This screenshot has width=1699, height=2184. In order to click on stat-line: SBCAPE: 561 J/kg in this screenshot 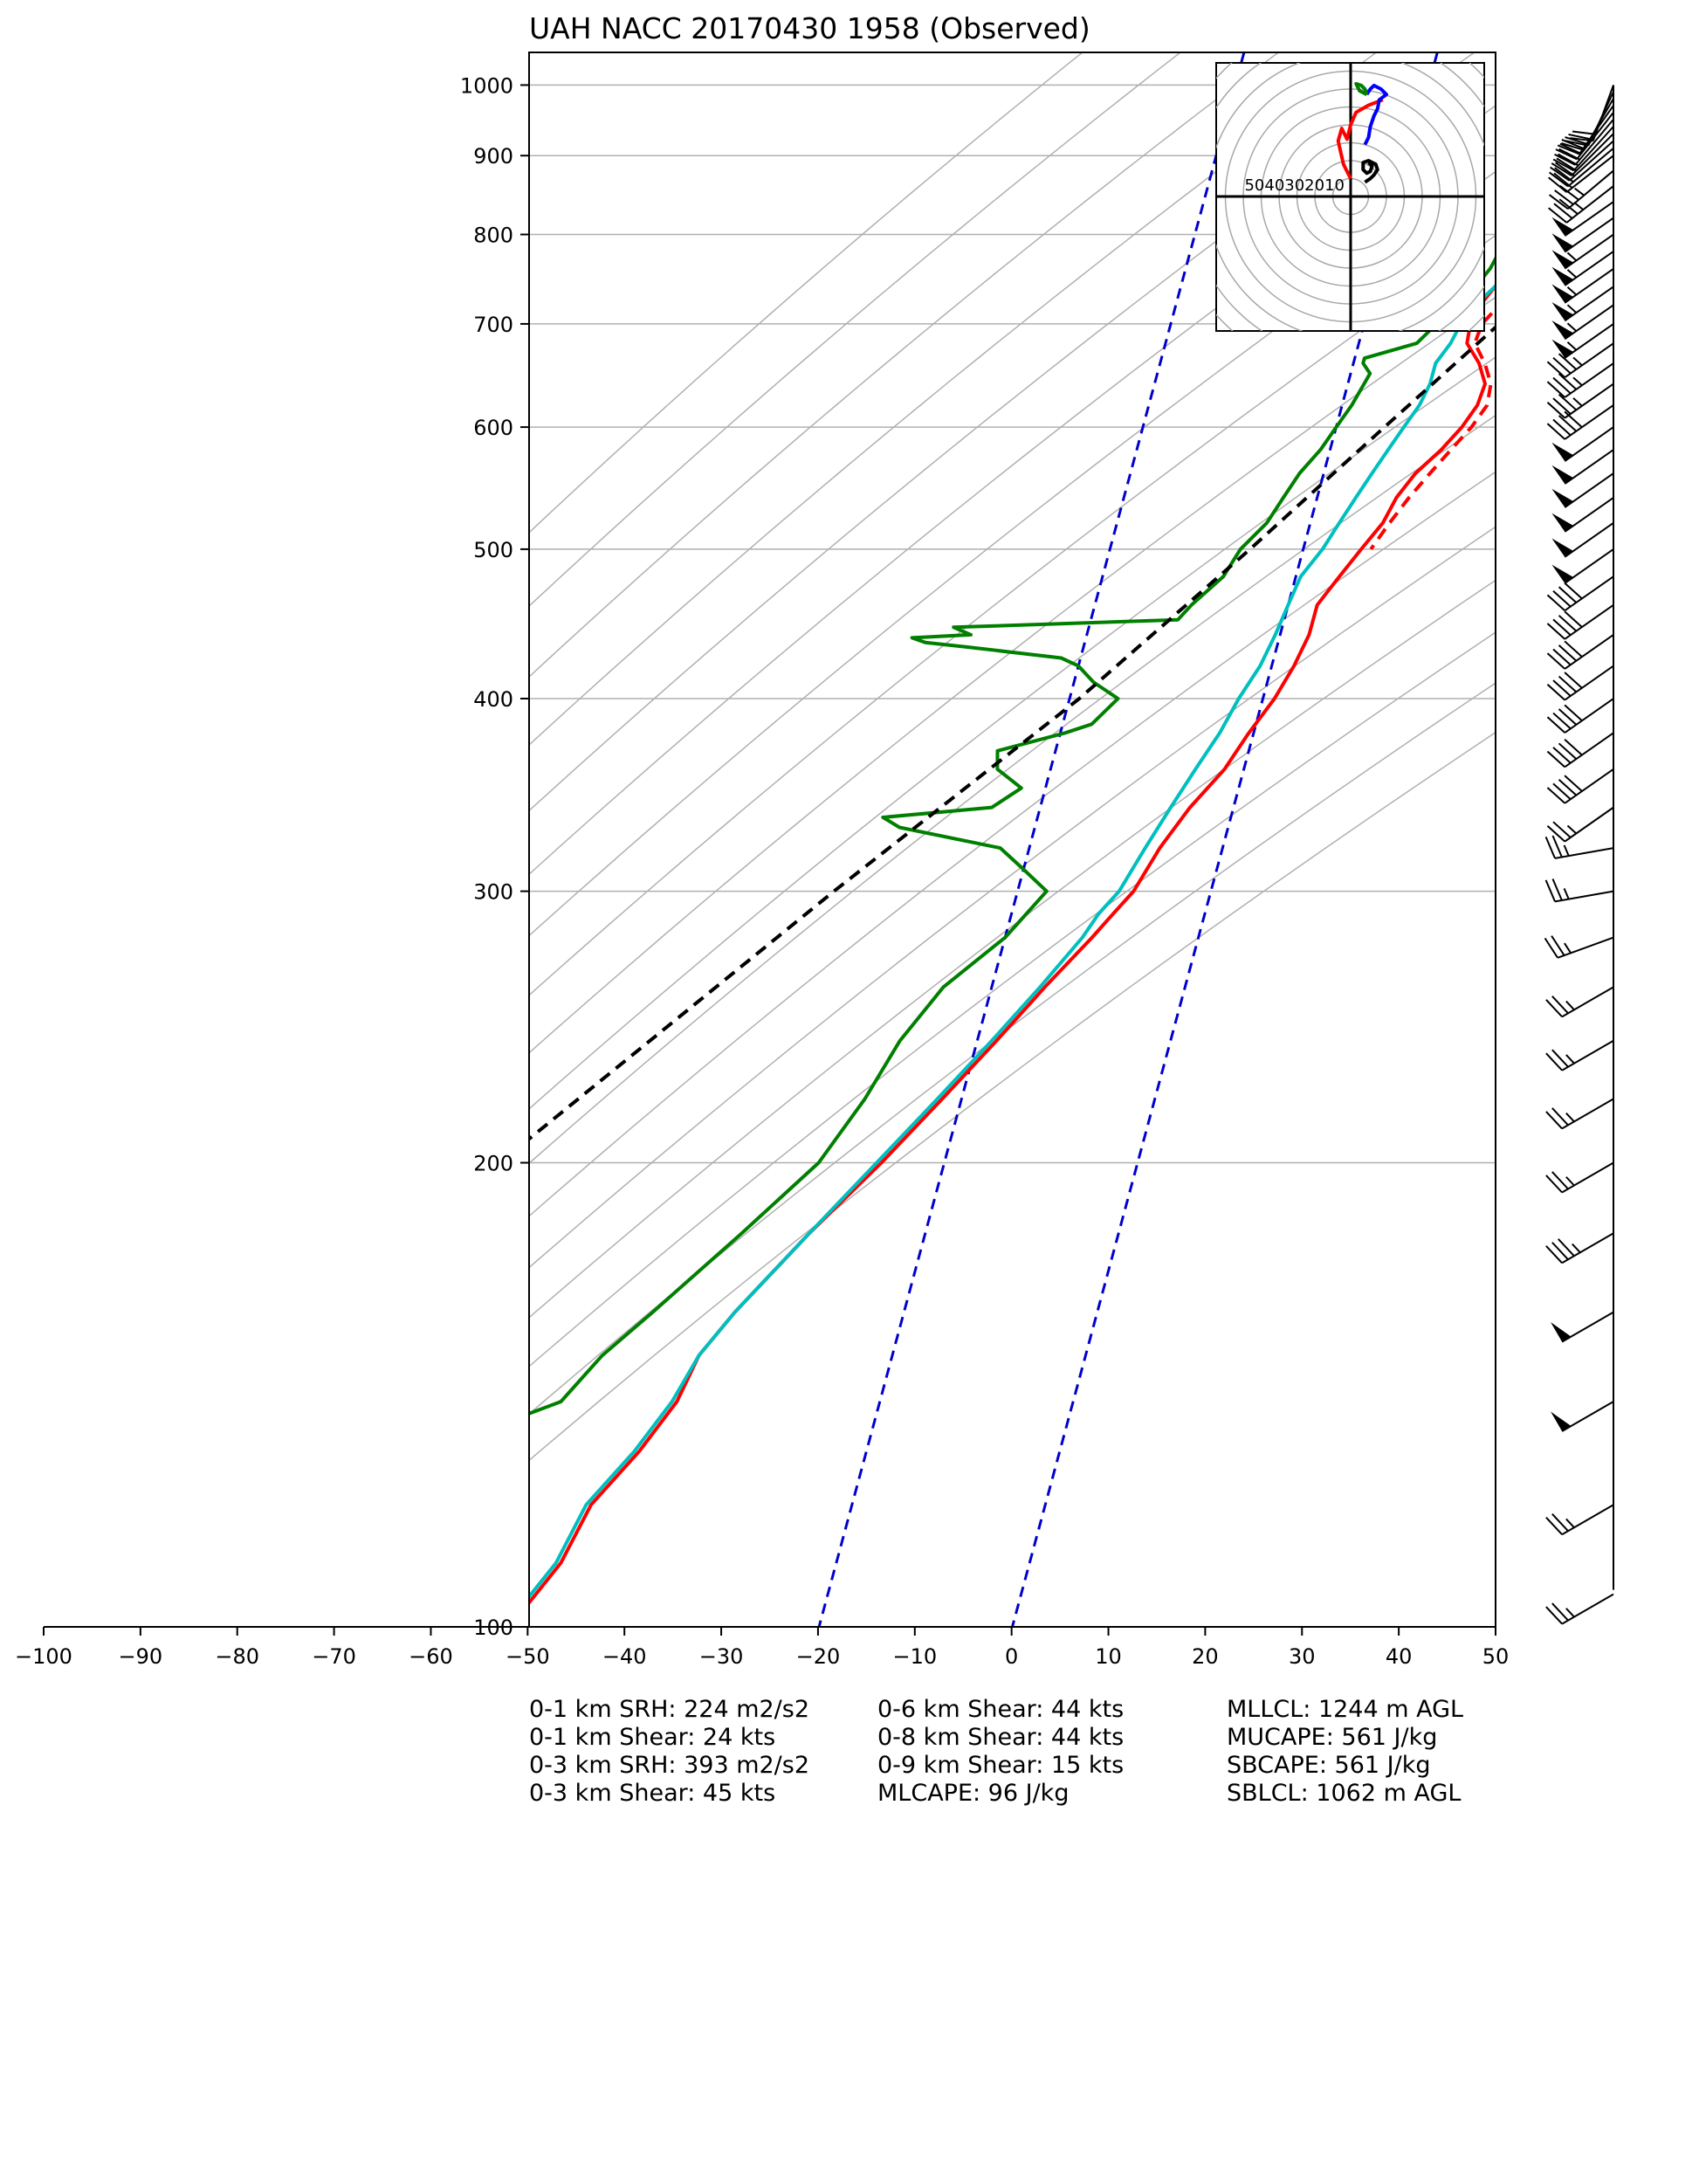, I will do `click(1328, 1765)`.